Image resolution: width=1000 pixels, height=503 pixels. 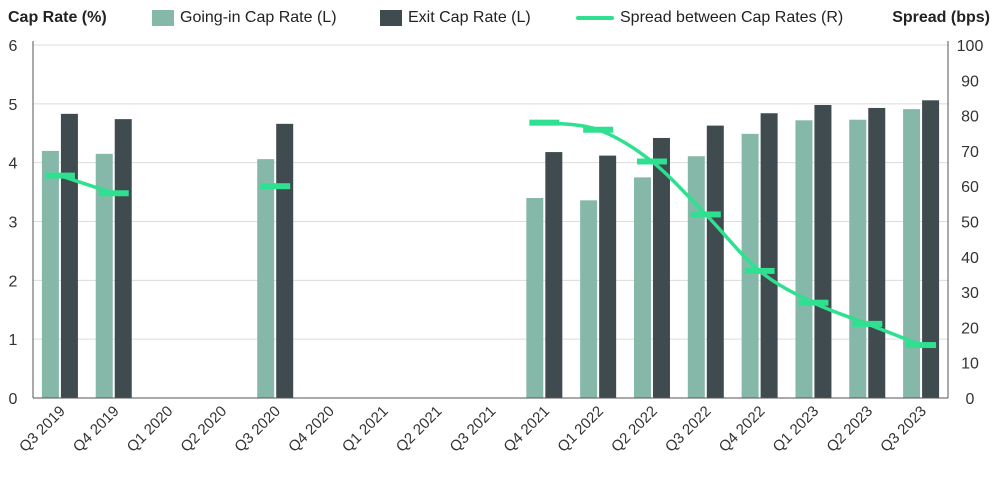 I want to click on legend-label-exit: Exit Cap Rate (L), so click(x=469, y=17).